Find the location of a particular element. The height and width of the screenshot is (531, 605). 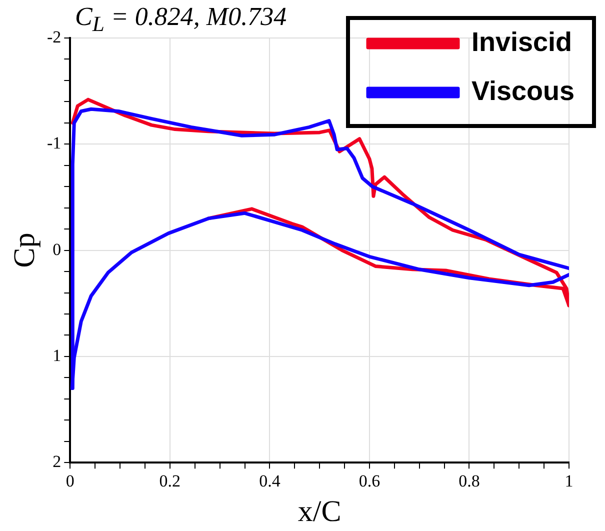

y-tick-label: 2 is located at coordinates (57, 462).